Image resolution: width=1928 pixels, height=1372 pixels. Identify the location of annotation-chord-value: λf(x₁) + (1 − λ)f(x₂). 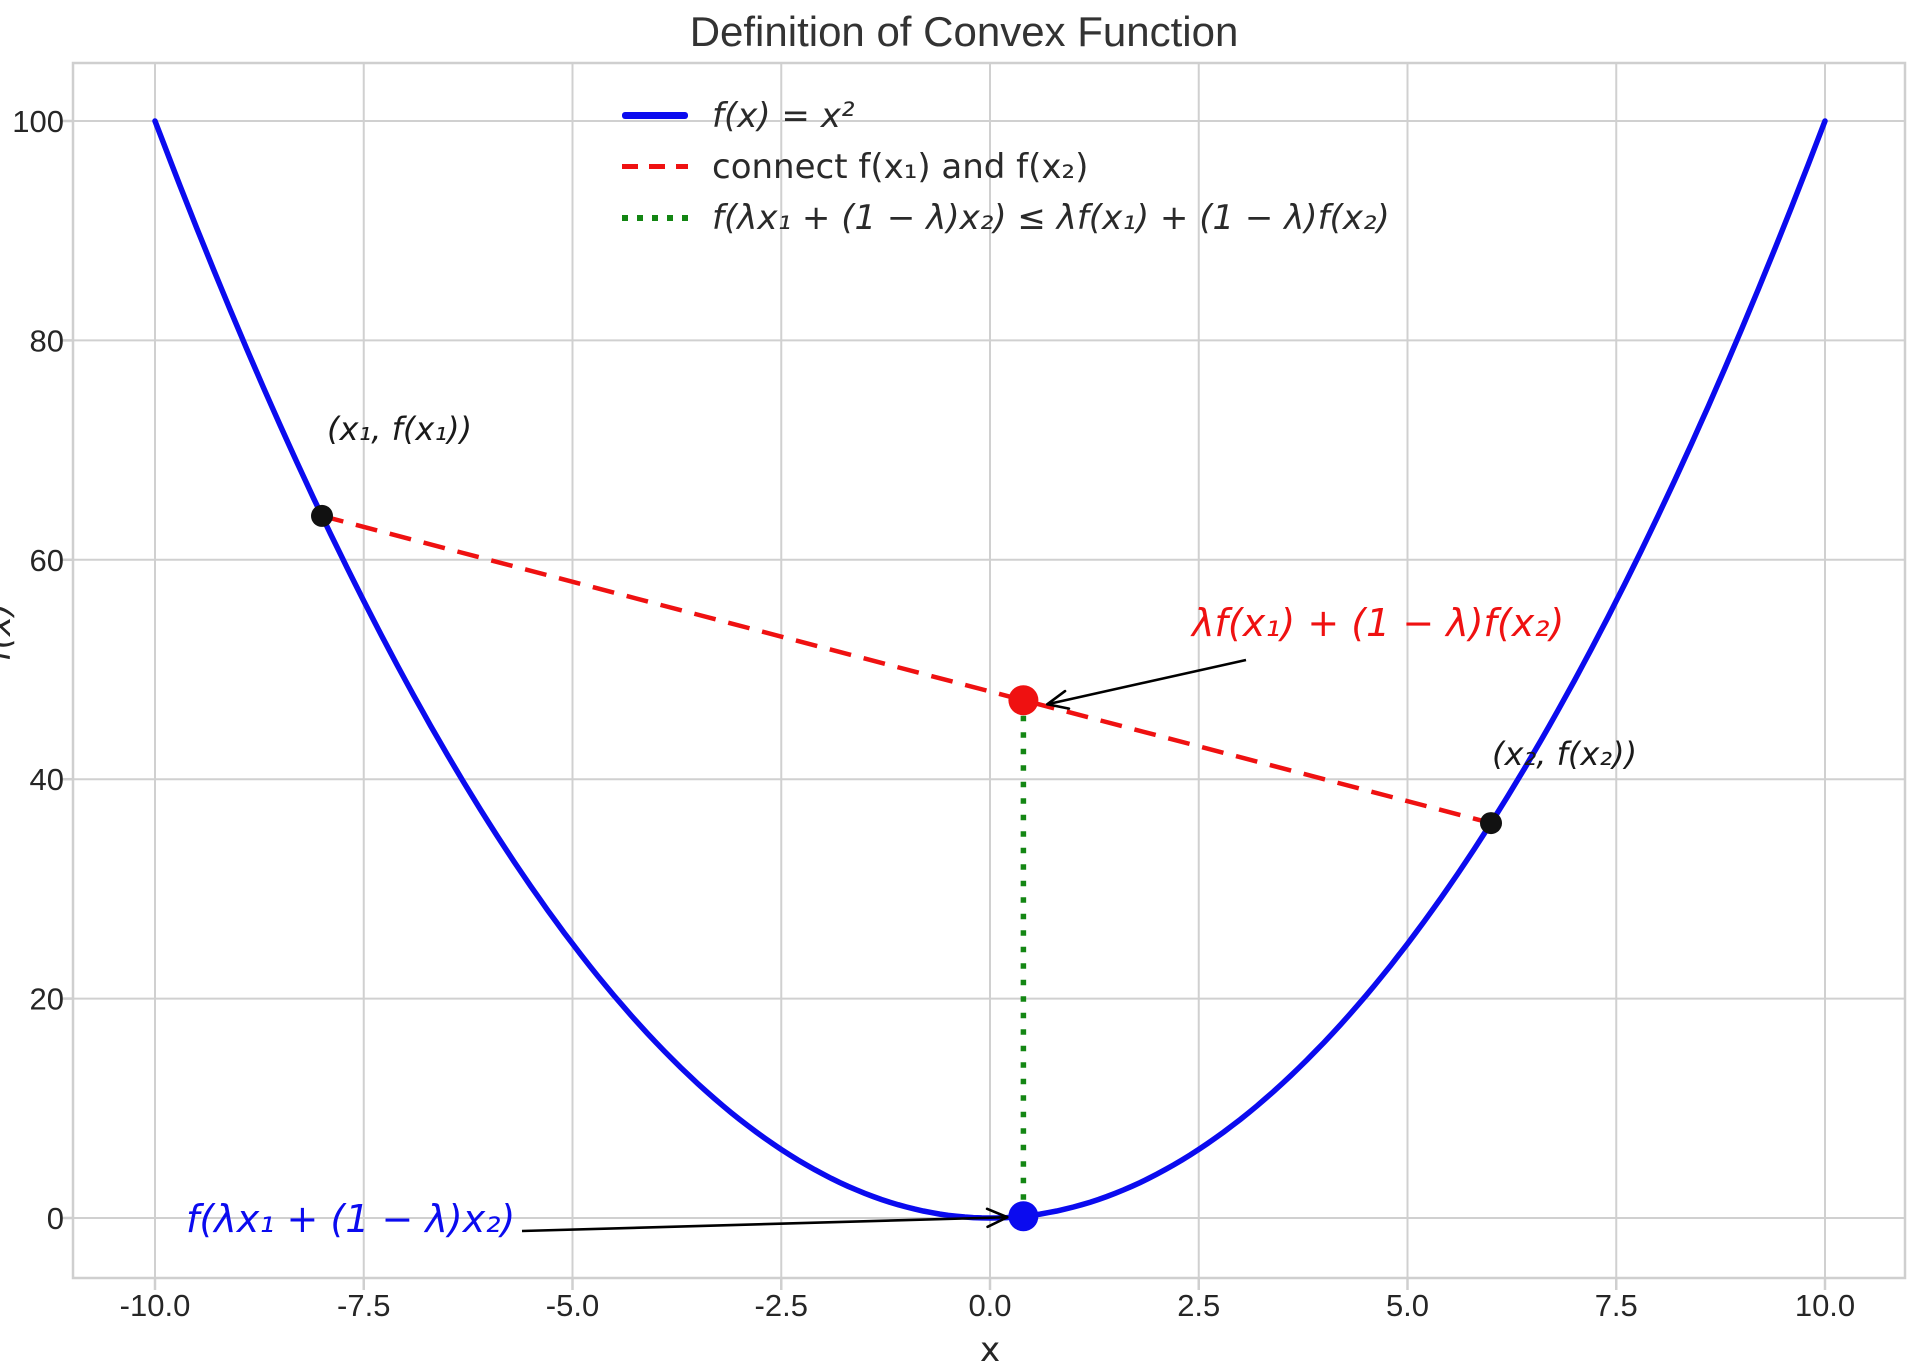
(1378, 623).